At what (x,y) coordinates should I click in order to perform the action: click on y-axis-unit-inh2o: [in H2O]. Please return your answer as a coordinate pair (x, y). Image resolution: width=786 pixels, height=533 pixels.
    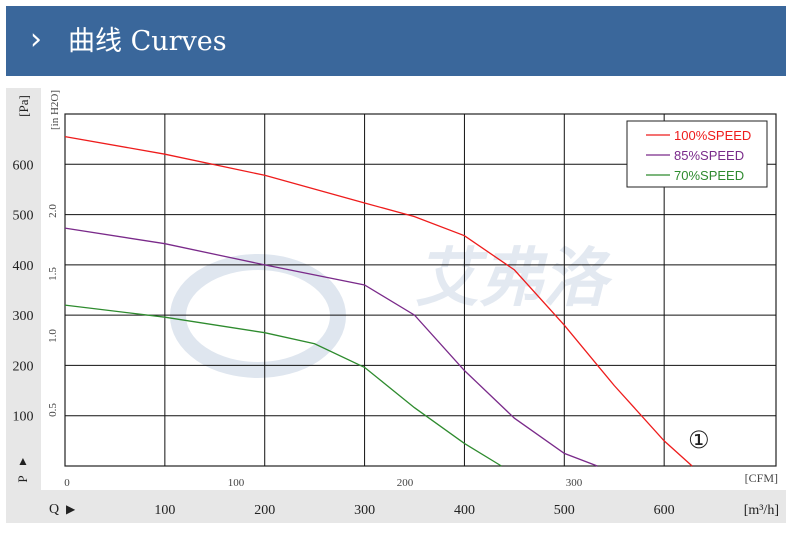
    Looking at the image, I should click on (55, 110).